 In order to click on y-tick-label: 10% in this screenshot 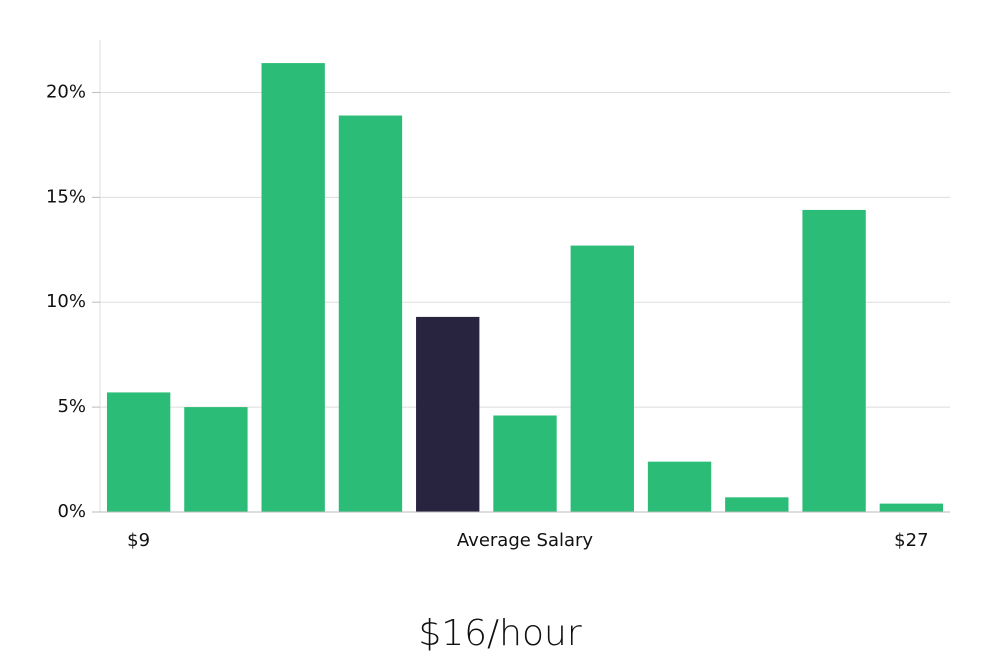, I will do `click(66, 301)`.